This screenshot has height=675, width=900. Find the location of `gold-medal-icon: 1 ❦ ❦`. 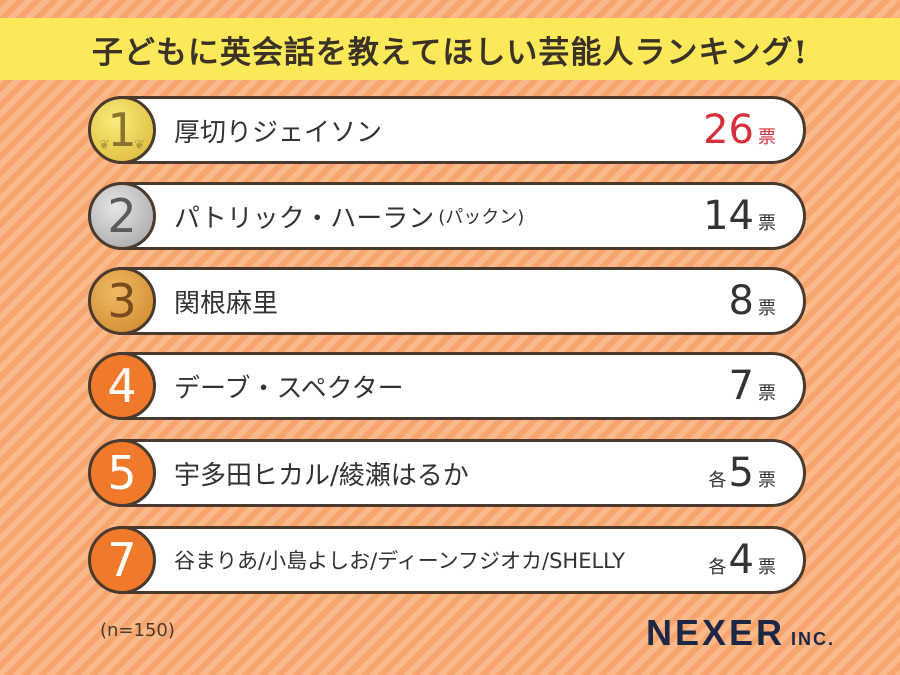

gold-medal-icon: 1 ❦ ❦ is located at coordinates (122, 130).